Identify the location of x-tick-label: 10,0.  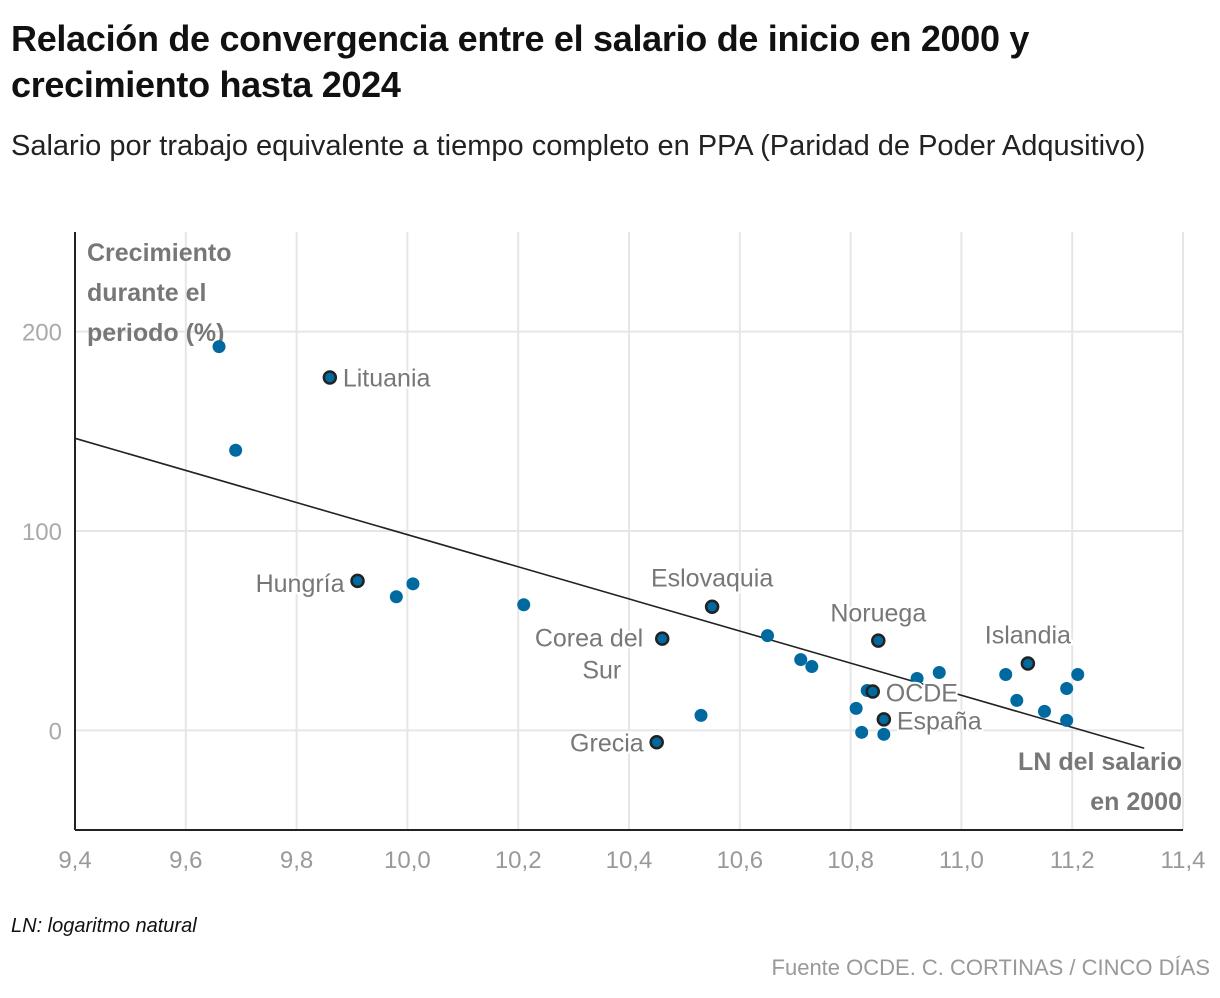
(407, 860).